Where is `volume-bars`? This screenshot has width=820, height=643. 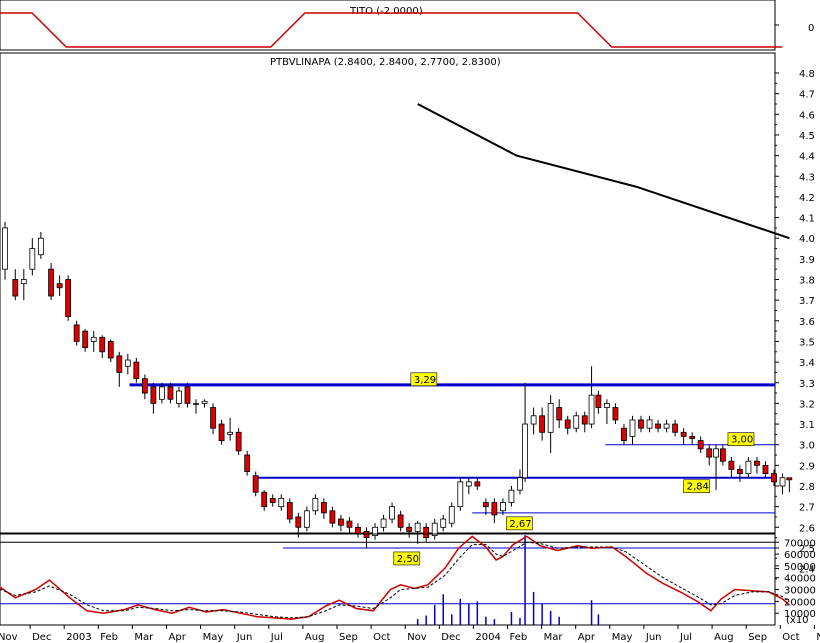
volume-bars is located at coordinates (508, 580).